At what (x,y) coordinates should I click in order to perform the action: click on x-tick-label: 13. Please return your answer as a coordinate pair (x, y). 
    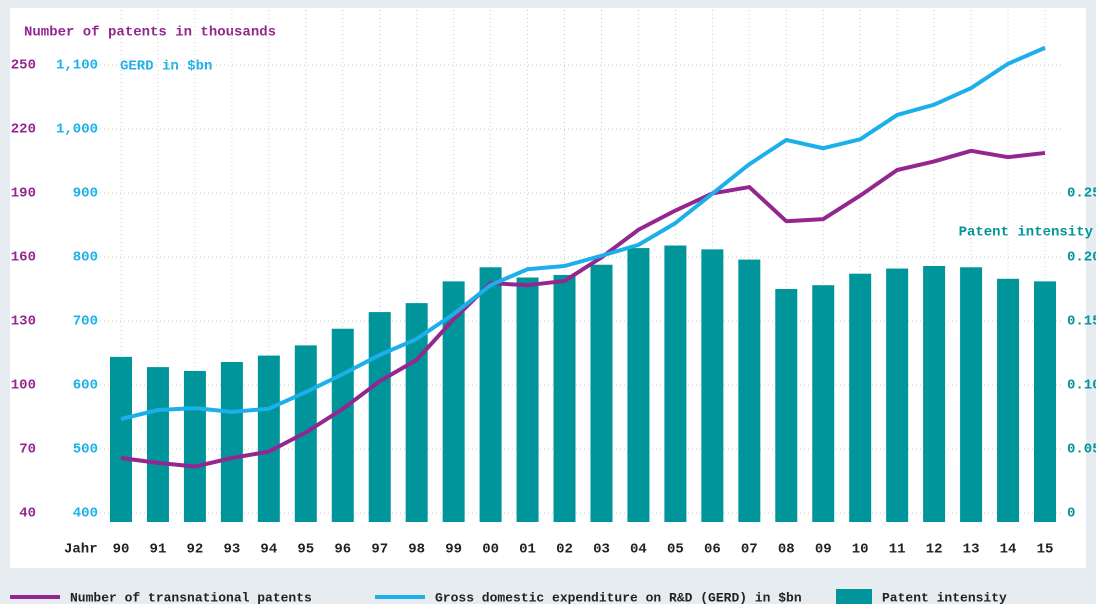
    Looking at the image, I should click on (971, 550).